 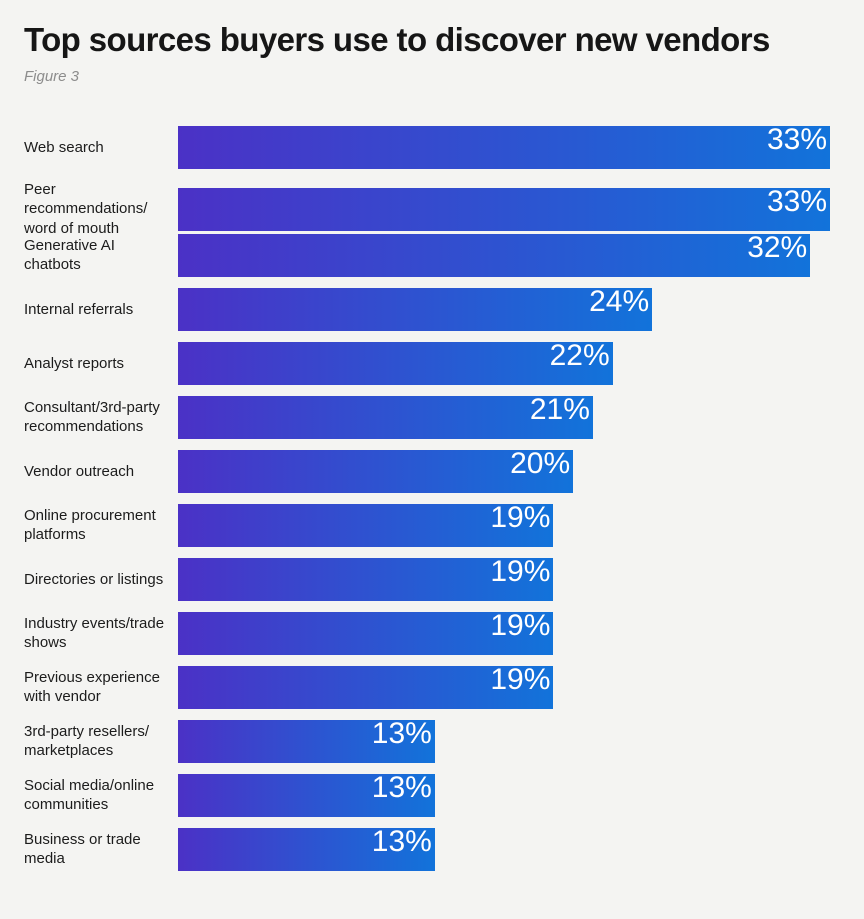 I want to click on category-label: Directories or listings, so click(x=94, y=579).